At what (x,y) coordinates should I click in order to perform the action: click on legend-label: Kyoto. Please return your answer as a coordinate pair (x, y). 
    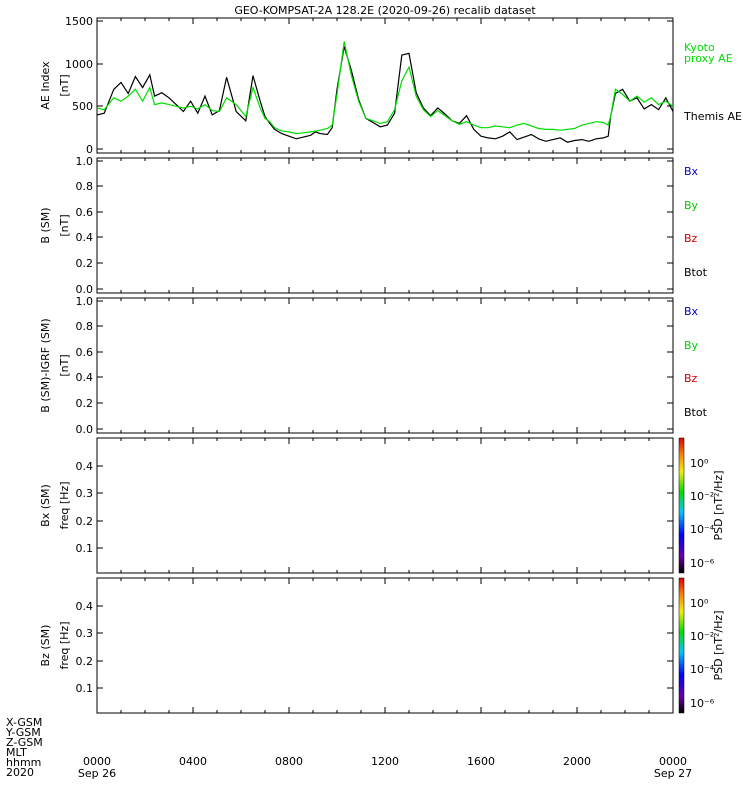
    Looking at the image, I should click on (699, 47).